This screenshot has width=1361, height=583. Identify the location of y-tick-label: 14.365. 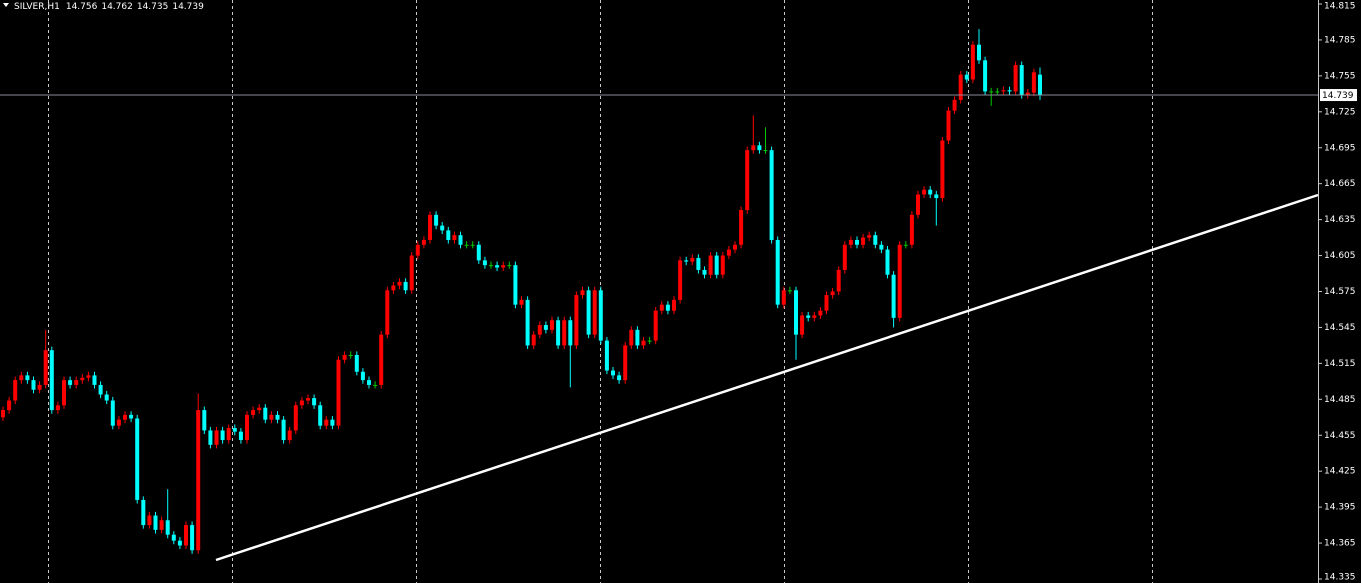
(1340, 544).